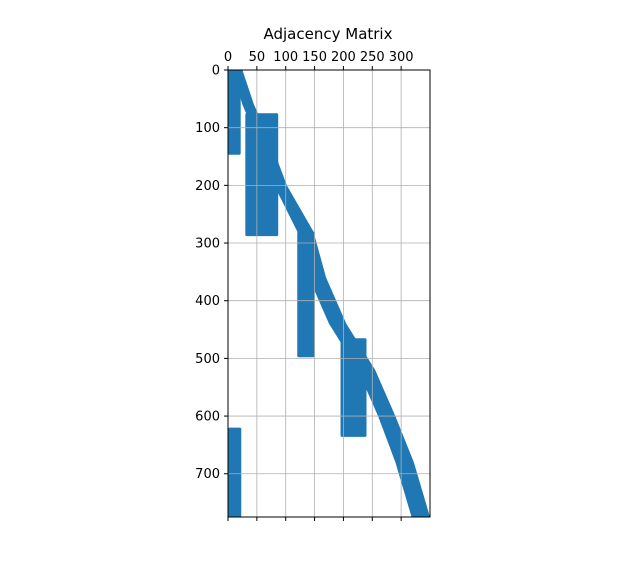  What do you see at coordinates (314, 57) in the screenshot?
I see `x-tick-label: 150` at bounding box center [314, 57].